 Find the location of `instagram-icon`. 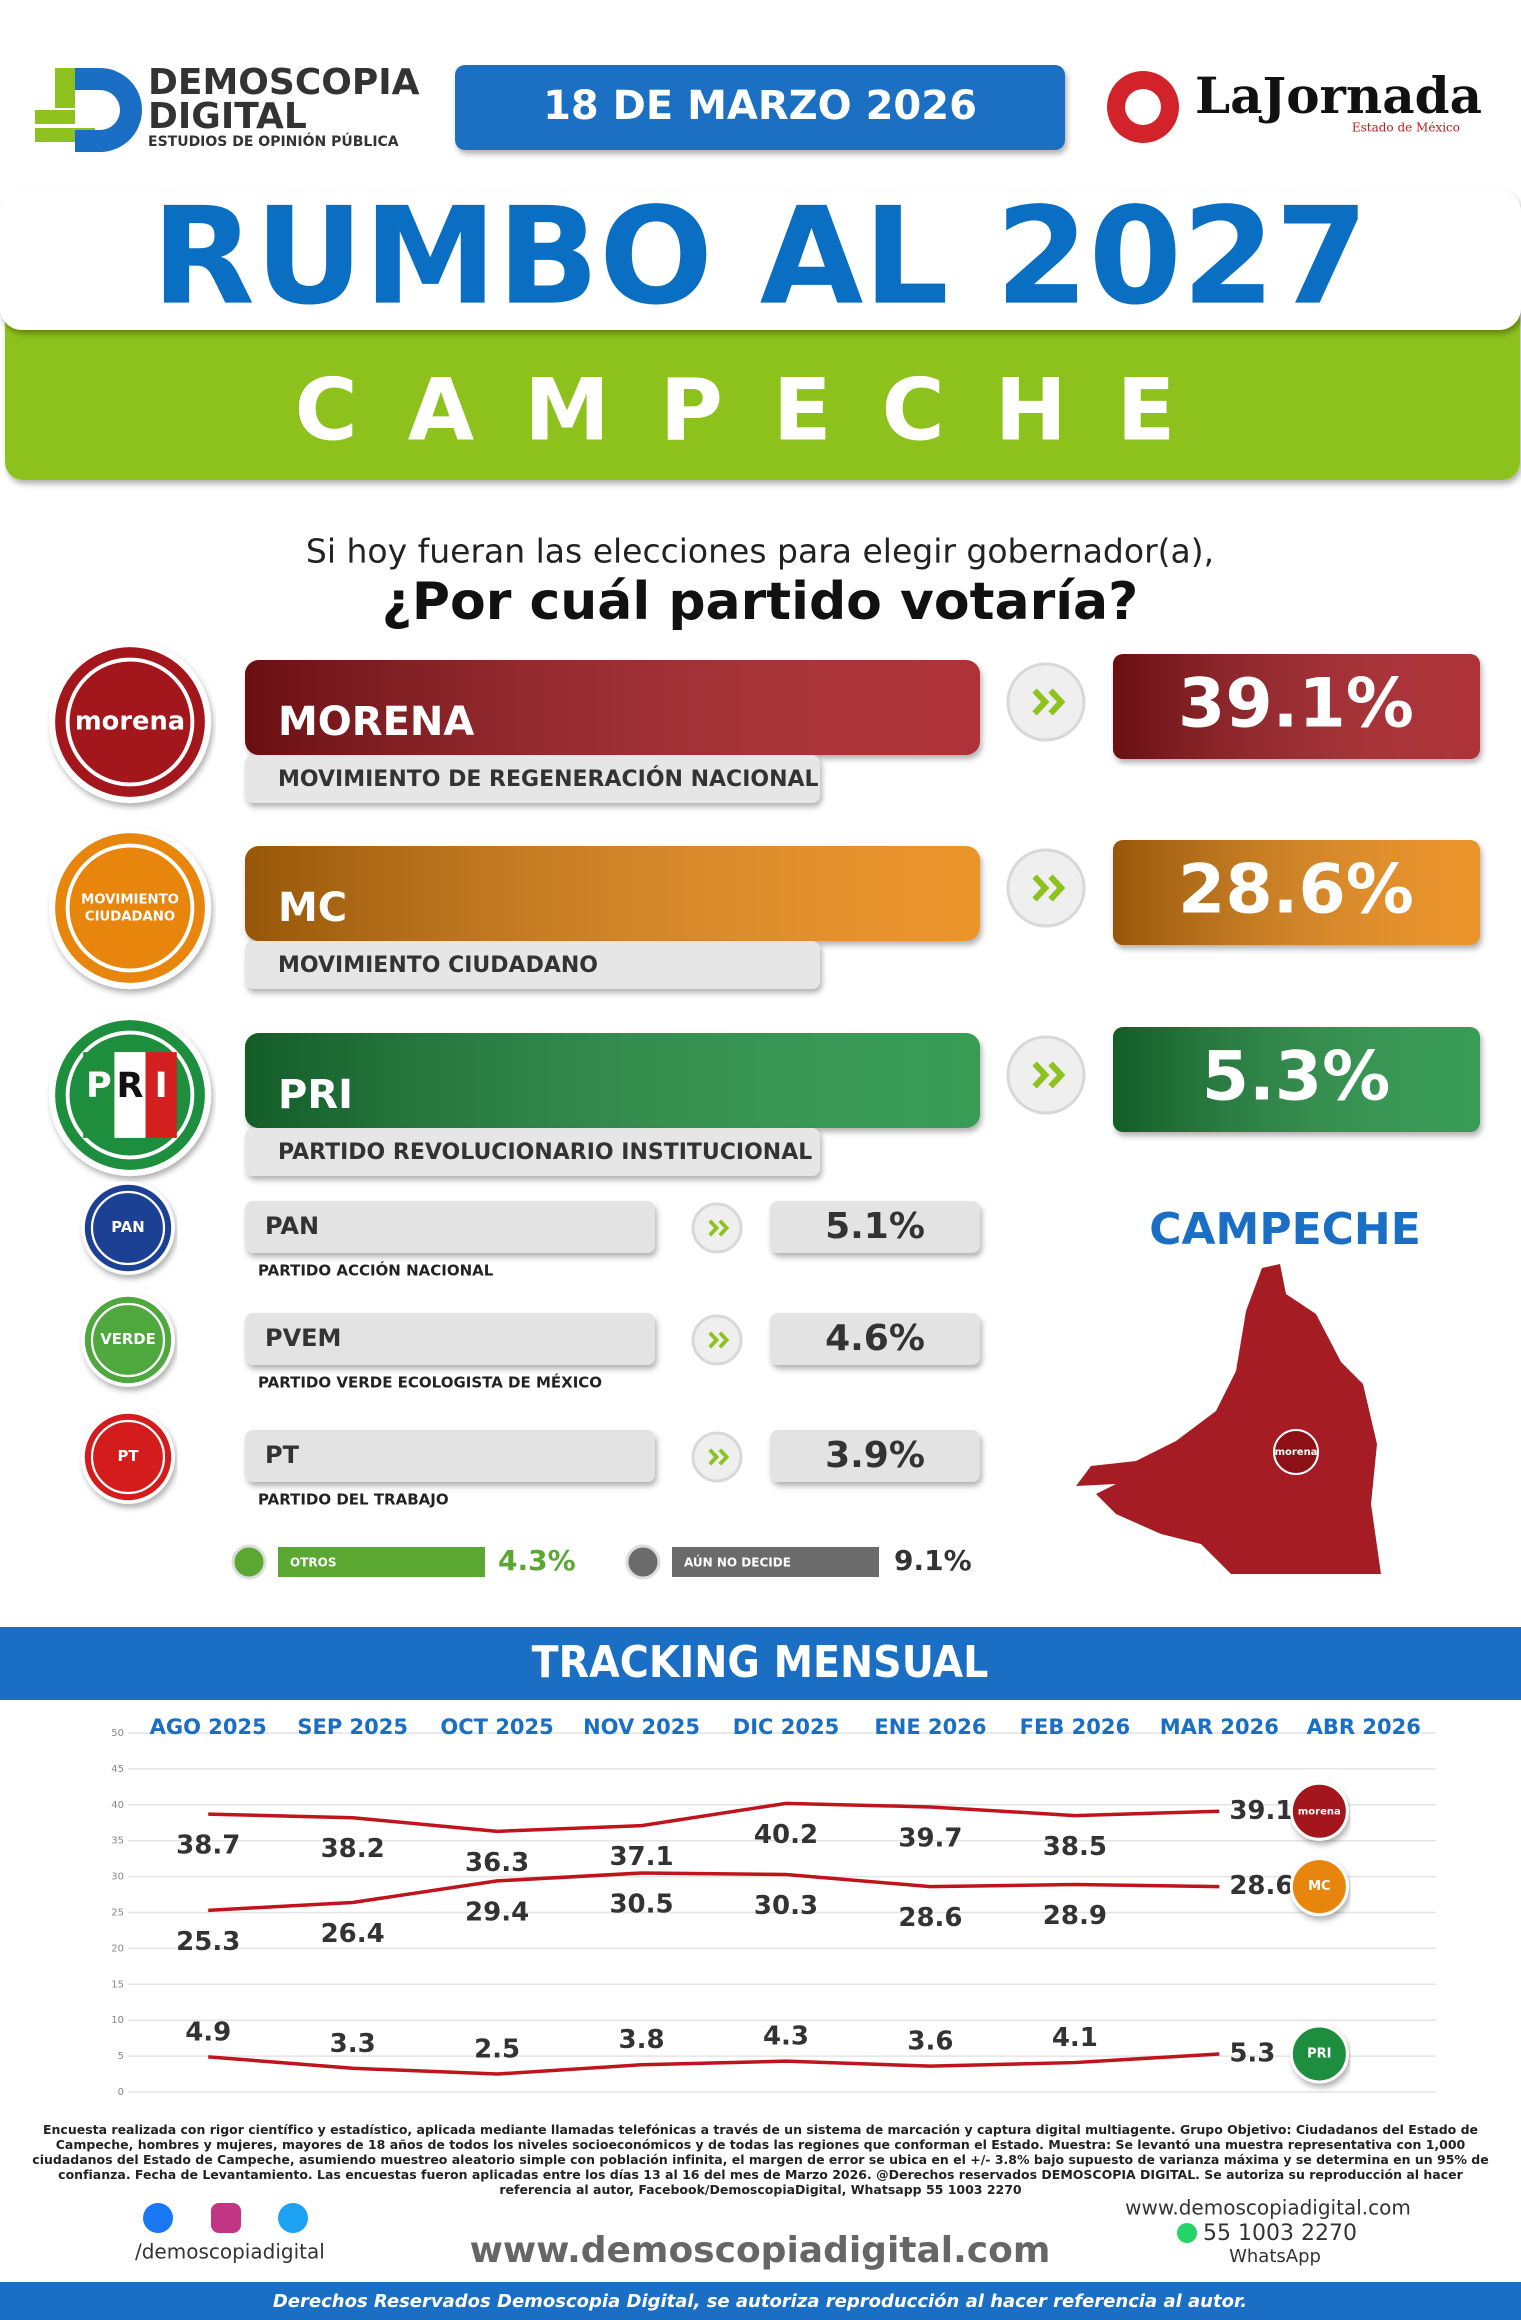

instagram-icon is located at coordinates (226, 2218).